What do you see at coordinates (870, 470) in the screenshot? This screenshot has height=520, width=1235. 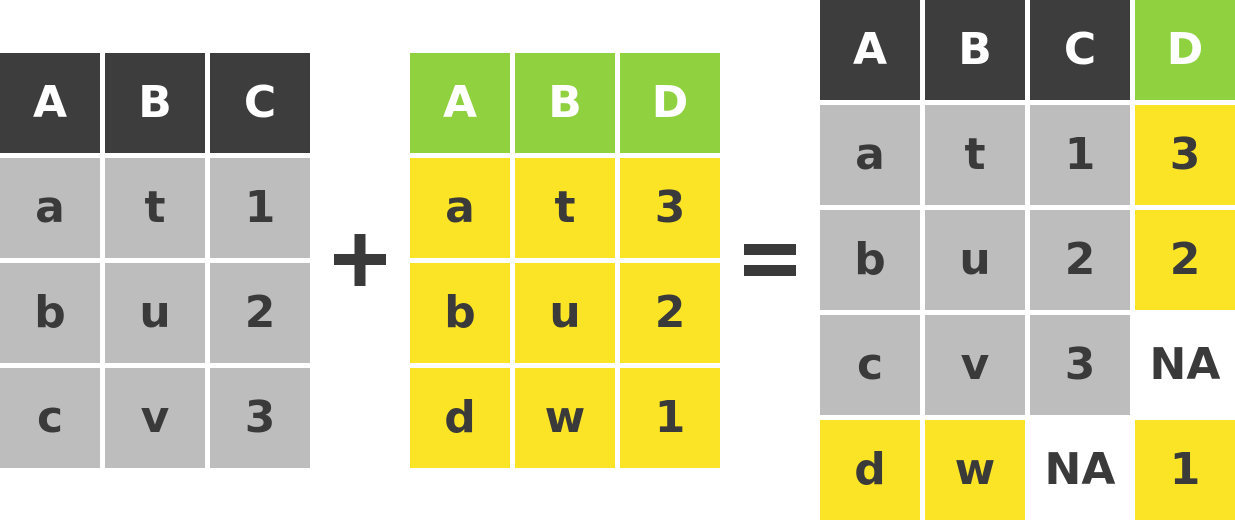 I see `result-cell: d` at bounding box center [870, 470].